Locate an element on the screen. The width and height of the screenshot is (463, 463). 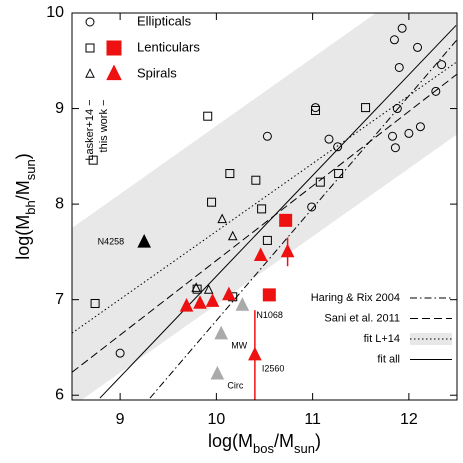
legend-label: Sani et al. 2011 is located at coordinates (362, 318).